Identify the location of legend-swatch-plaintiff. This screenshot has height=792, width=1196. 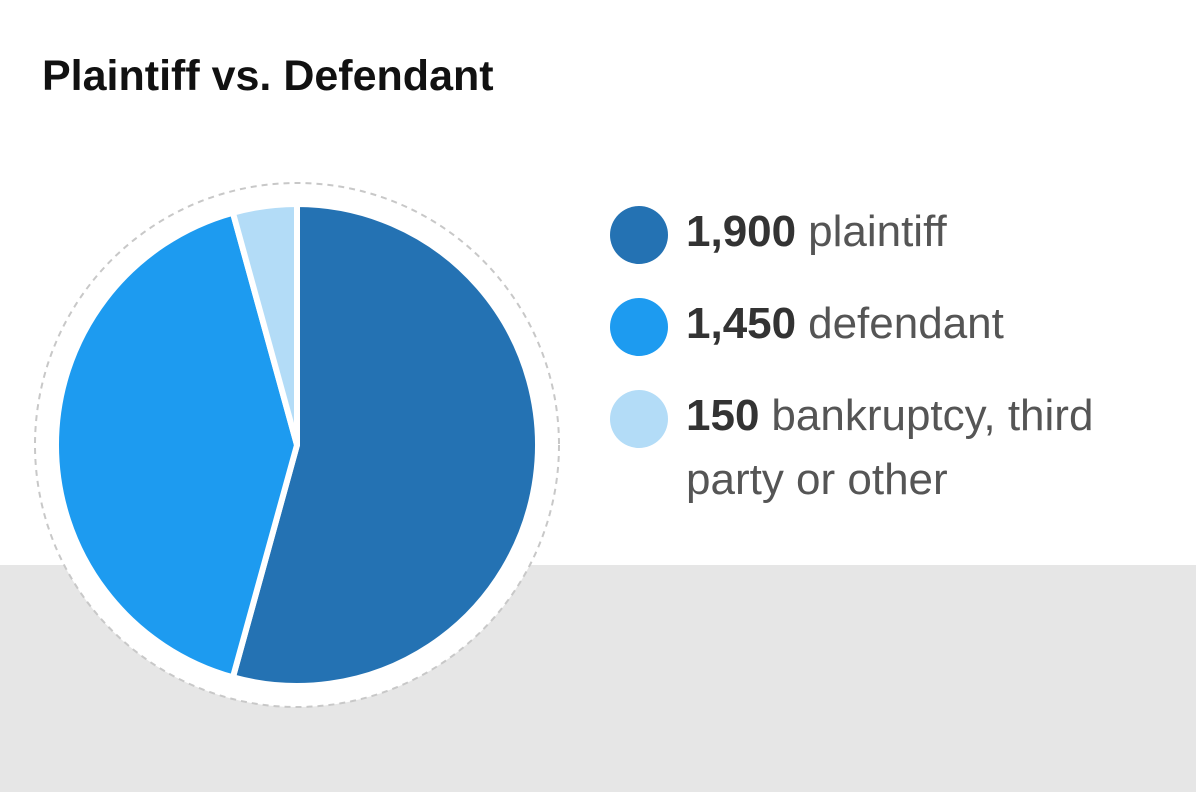
(639, 235).